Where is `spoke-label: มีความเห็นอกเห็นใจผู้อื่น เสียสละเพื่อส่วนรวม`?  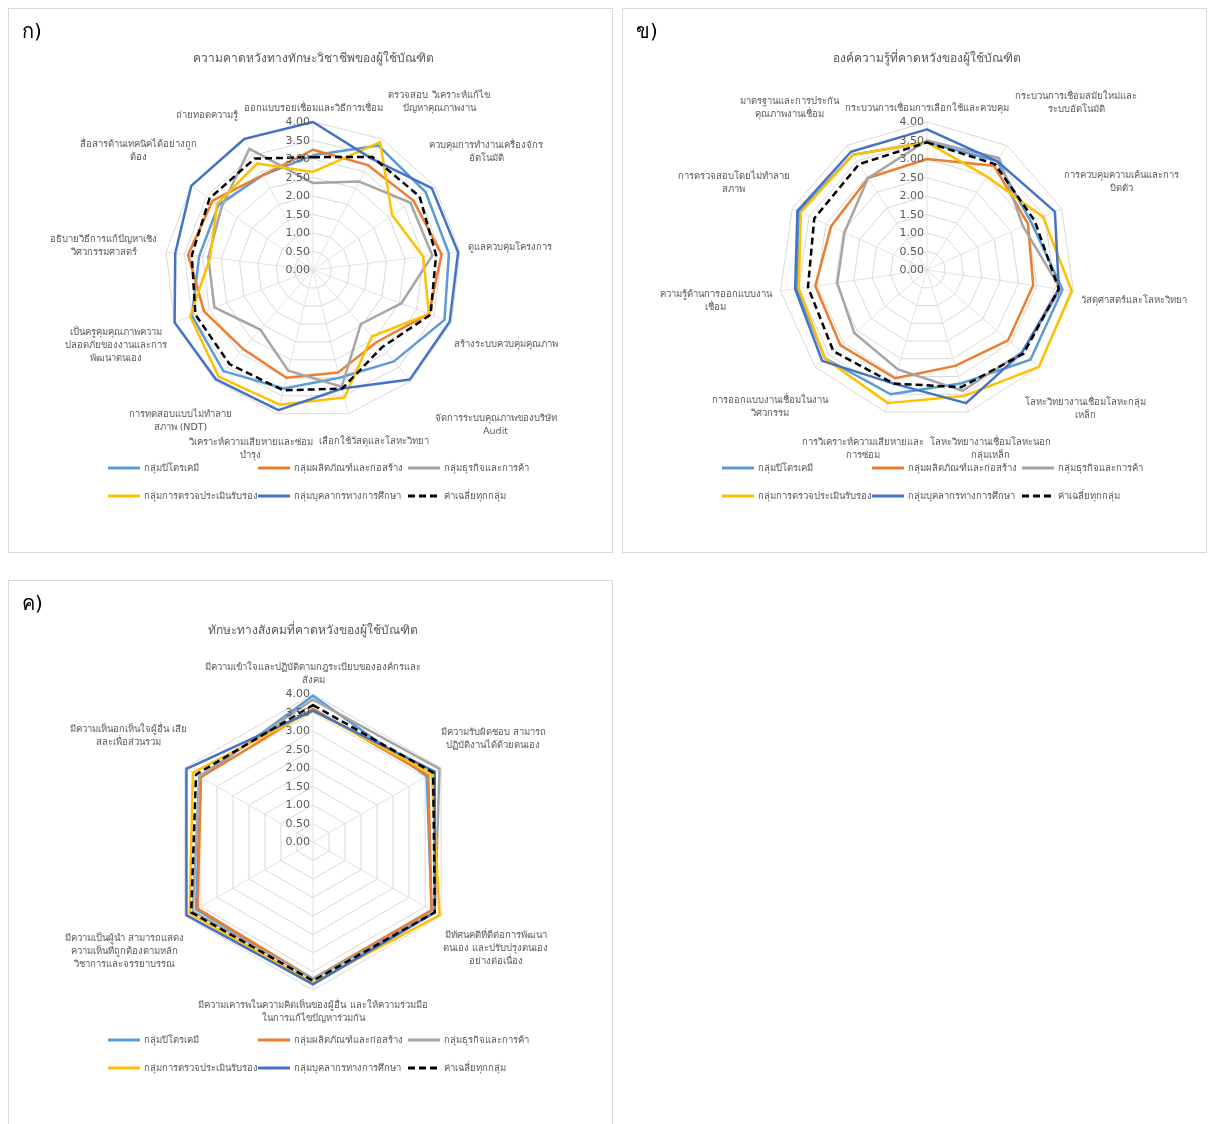 spoke-label: มีความเห็นอกเห็นใจผู้อื่น เสียสละเพื่อส่วนรวม is located at coordinates (128, 735).